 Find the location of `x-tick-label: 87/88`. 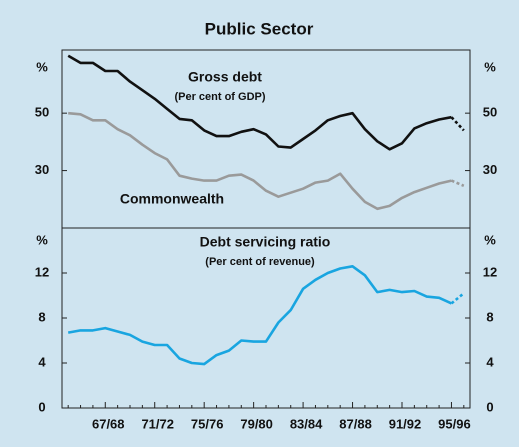

x-tick-label: 87/88 is located at coordinates (355, 423).